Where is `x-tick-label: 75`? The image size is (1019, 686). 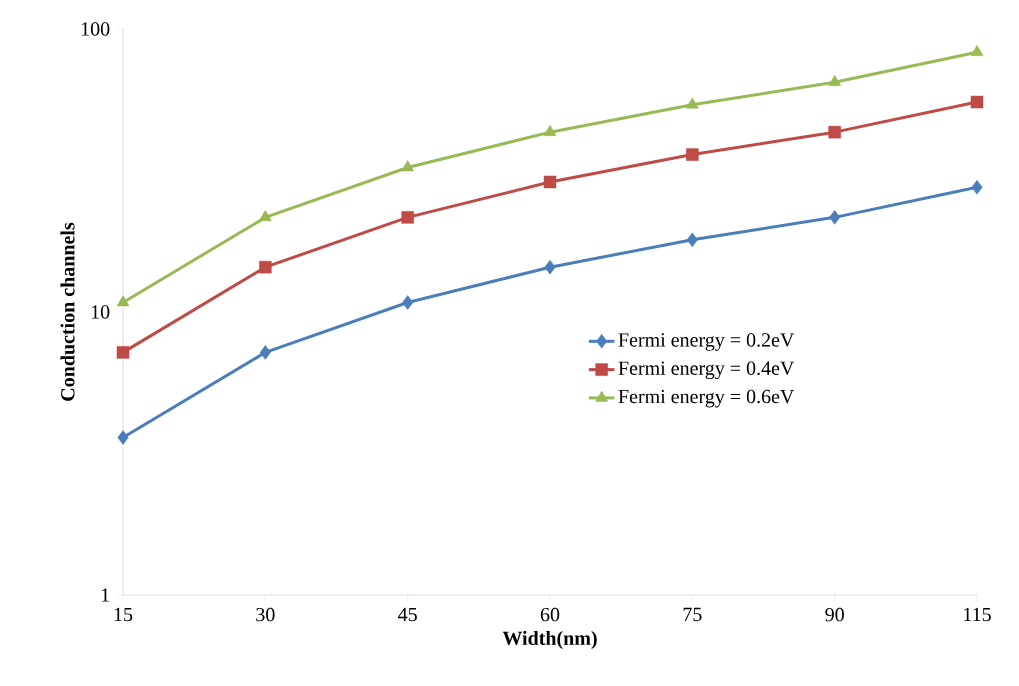
x-tick-label: 75 is located at coordinates (692, 614).